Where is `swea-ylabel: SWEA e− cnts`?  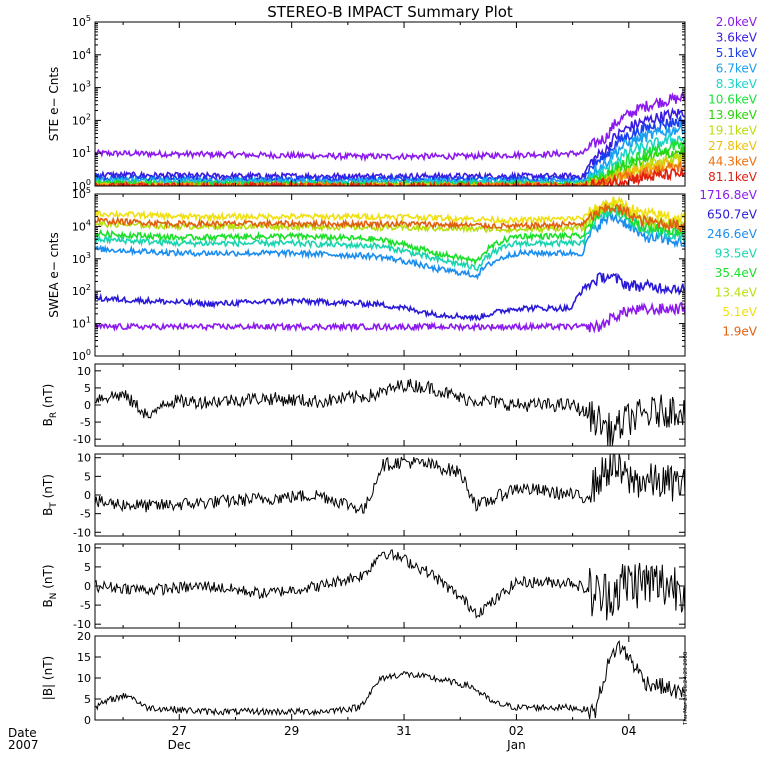 swea-ylabel: SWEA e− cnts is located at coordinates (54, 275).